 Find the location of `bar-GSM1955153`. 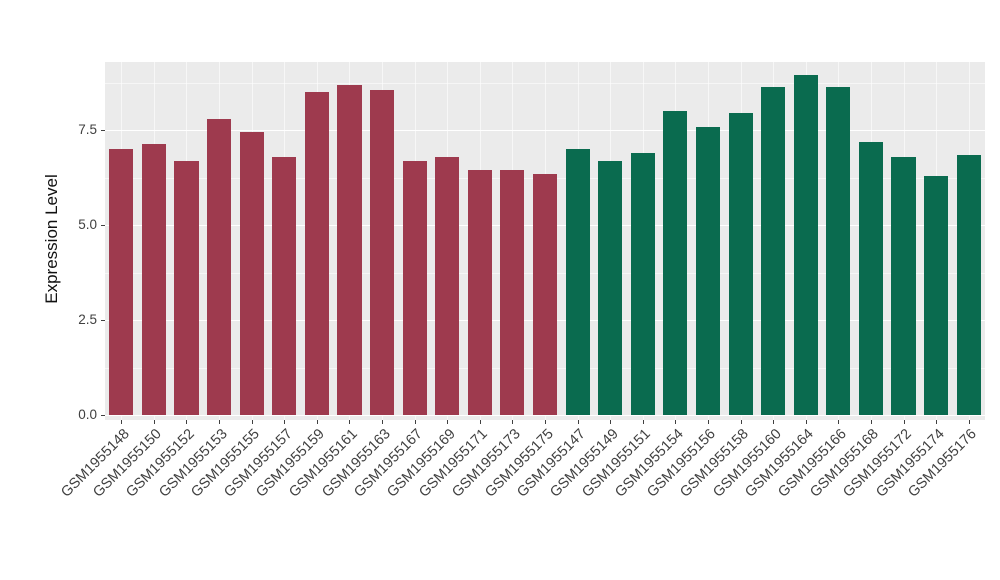

bar-GSM1955153 is located at coordinates (219, 266).